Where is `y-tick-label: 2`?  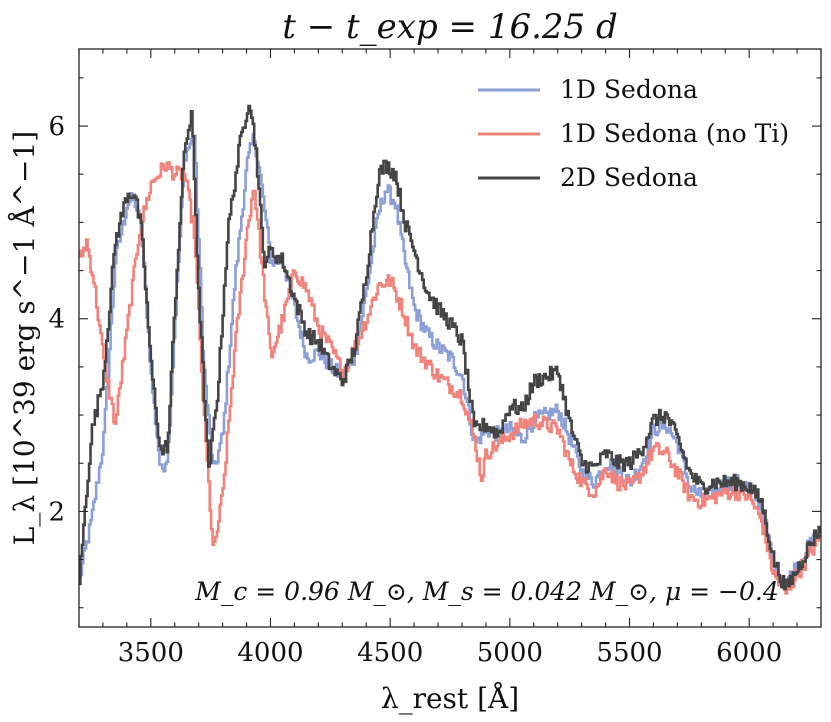
y-tick-label: 2 is located at coordinates (56, 512).